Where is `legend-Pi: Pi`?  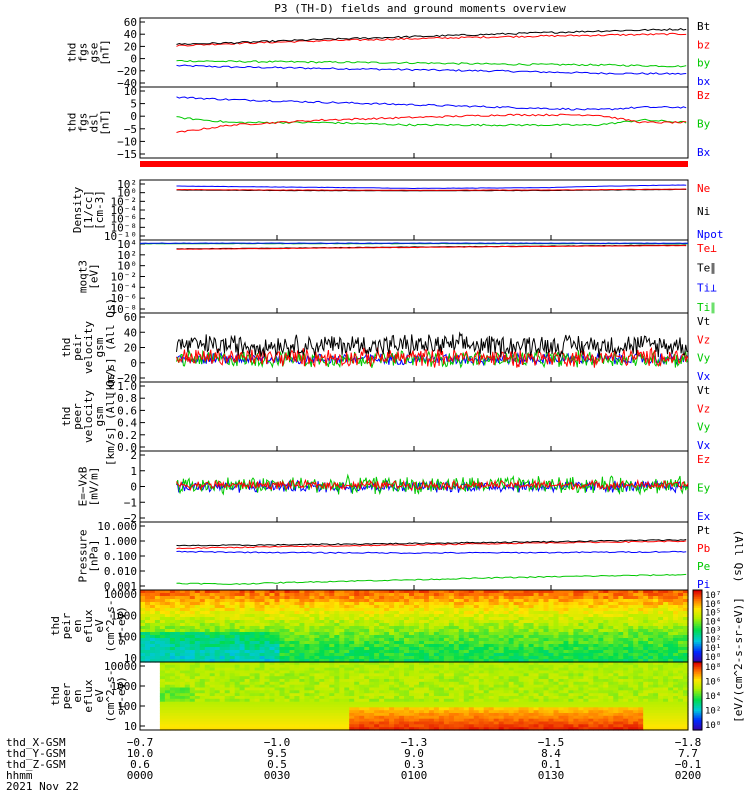
legend-Pi: Pi is located at coordinates (703, 584).